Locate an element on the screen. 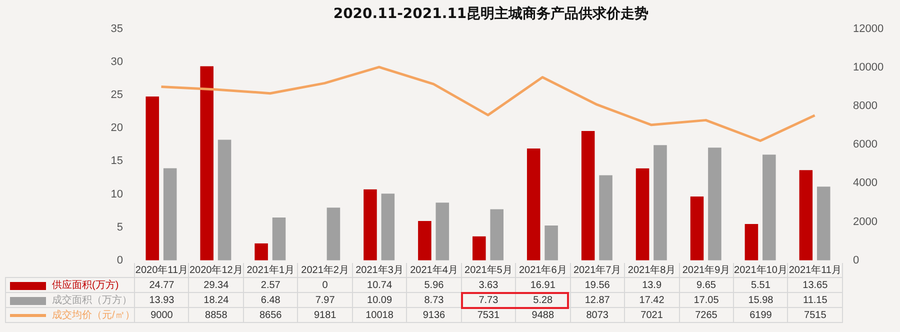 This screenshot has width=900, height=332. chart-title: 2020.11-2021.11昆明主城商务产品供求价走势 is located at coordinates (491, 13).